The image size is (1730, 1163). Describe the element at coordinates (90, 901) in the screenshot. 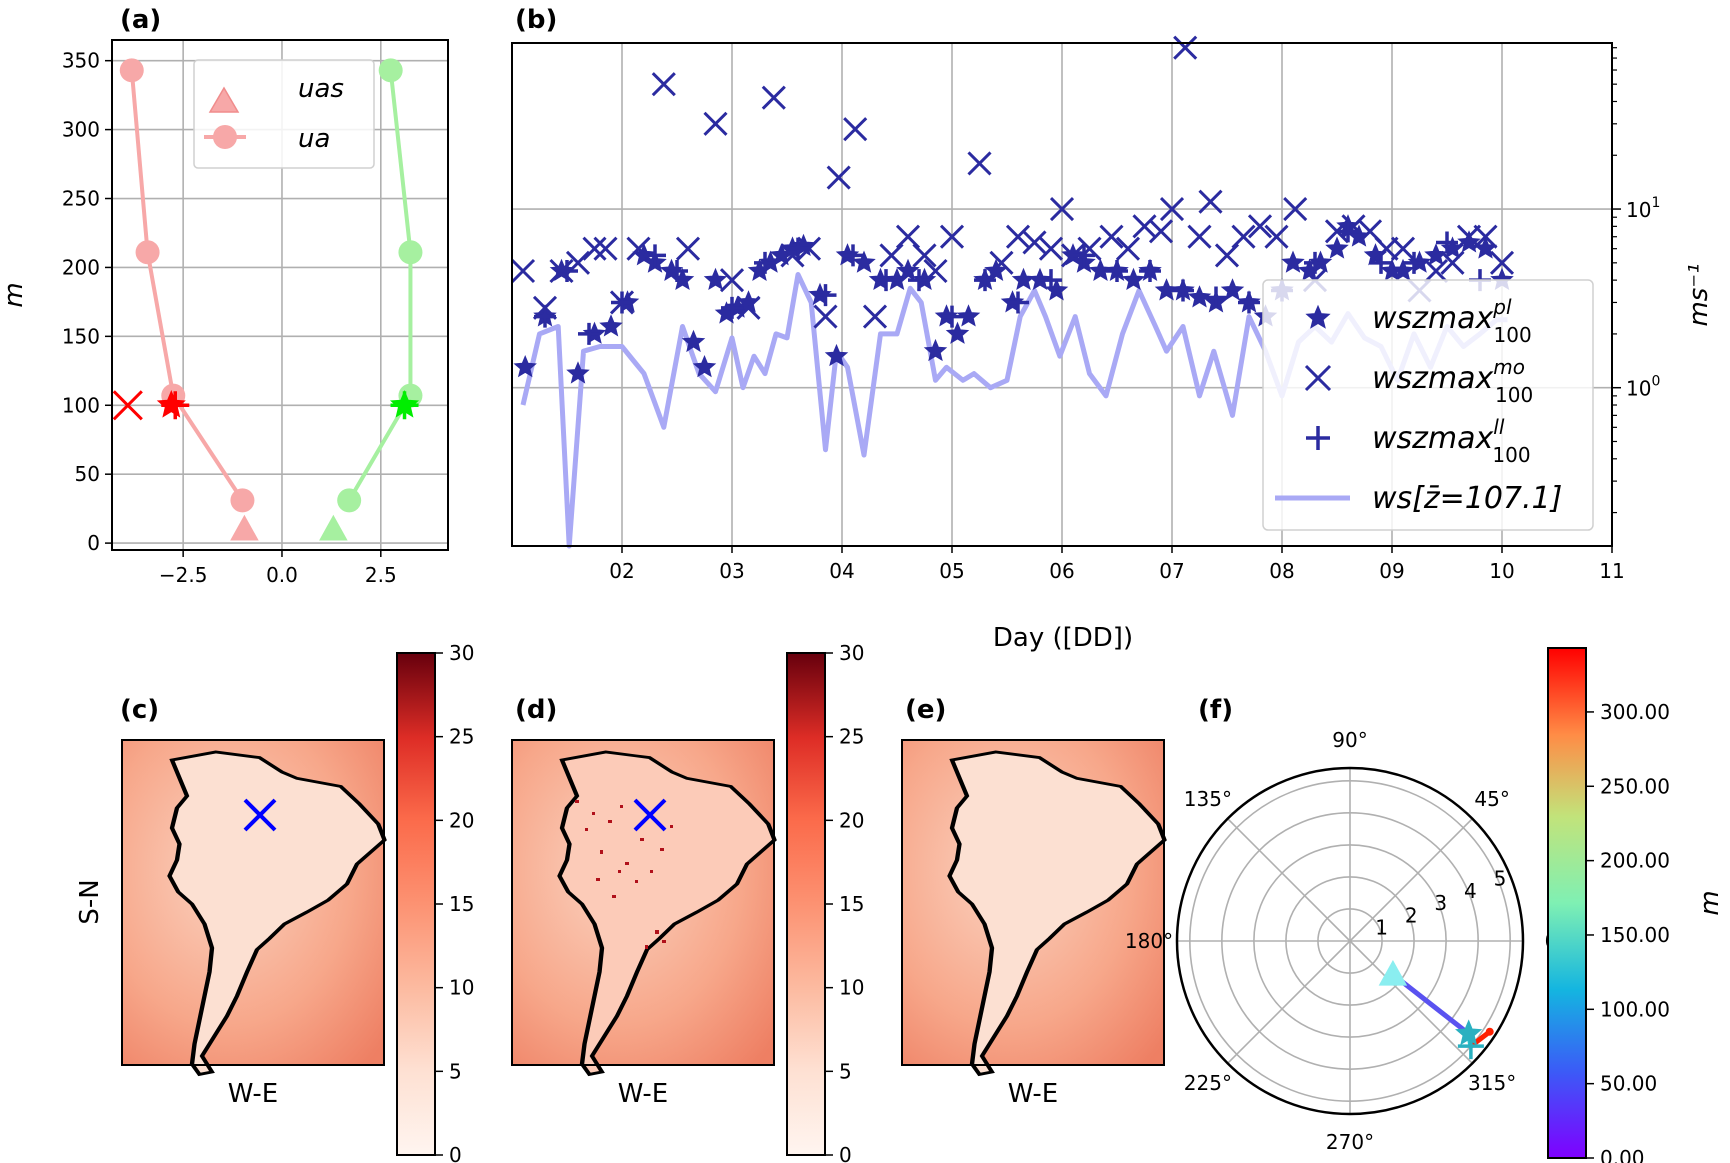

I see `panel-c-y-axis-label: S-N` at that location.